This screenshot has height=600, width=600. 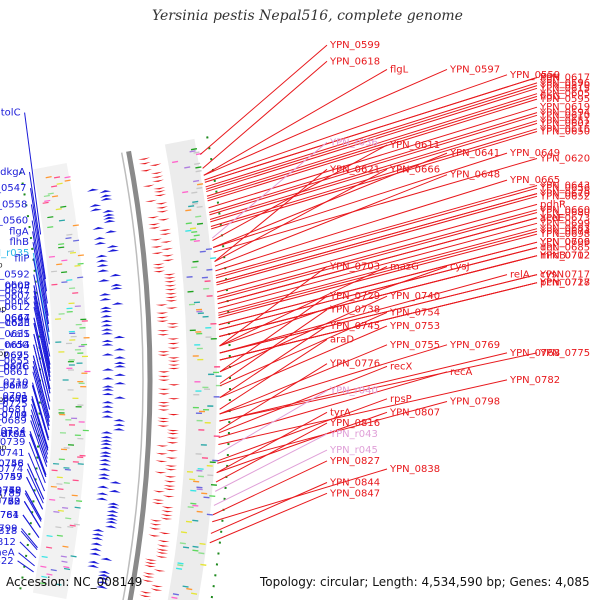 What do you see at coordinates (13, 415) in the screenshot?
I see `gene-label: YPN_0704` at bounding box center [13, 415].